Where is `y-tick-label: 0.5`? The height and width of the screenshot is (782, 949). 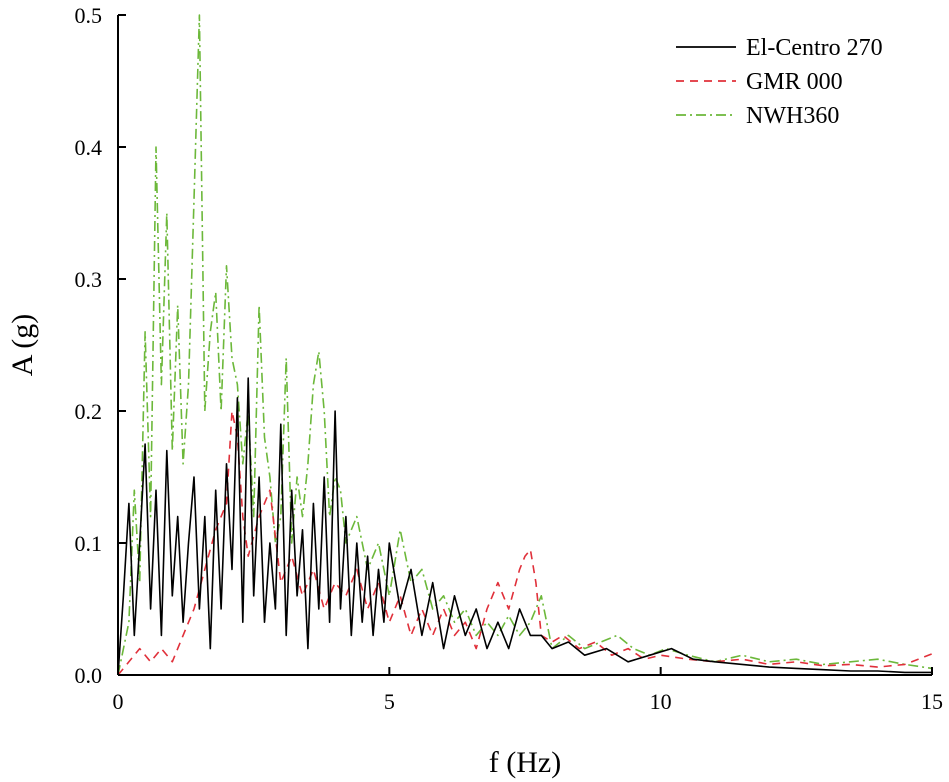
y-tick-label: 0.5 is located at coordinates (89, 15).